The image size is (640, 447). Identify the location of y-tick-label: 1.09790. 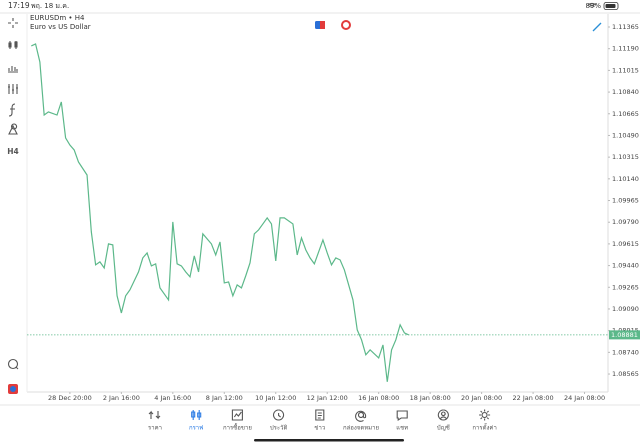
(625, 222).